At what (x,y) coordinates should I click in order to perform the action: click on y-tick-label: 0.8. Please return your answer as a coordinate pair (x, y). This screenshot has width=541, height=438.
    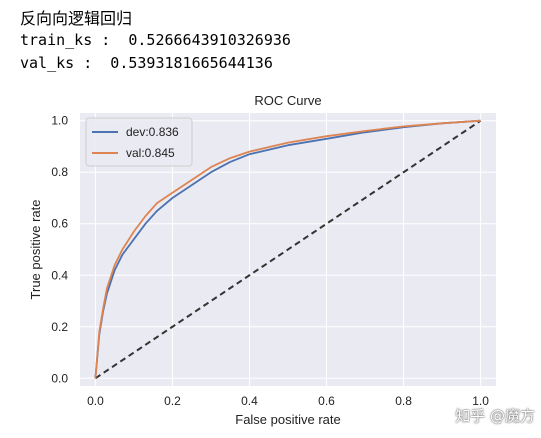
    Looking at the image, I should click on (59, 172).